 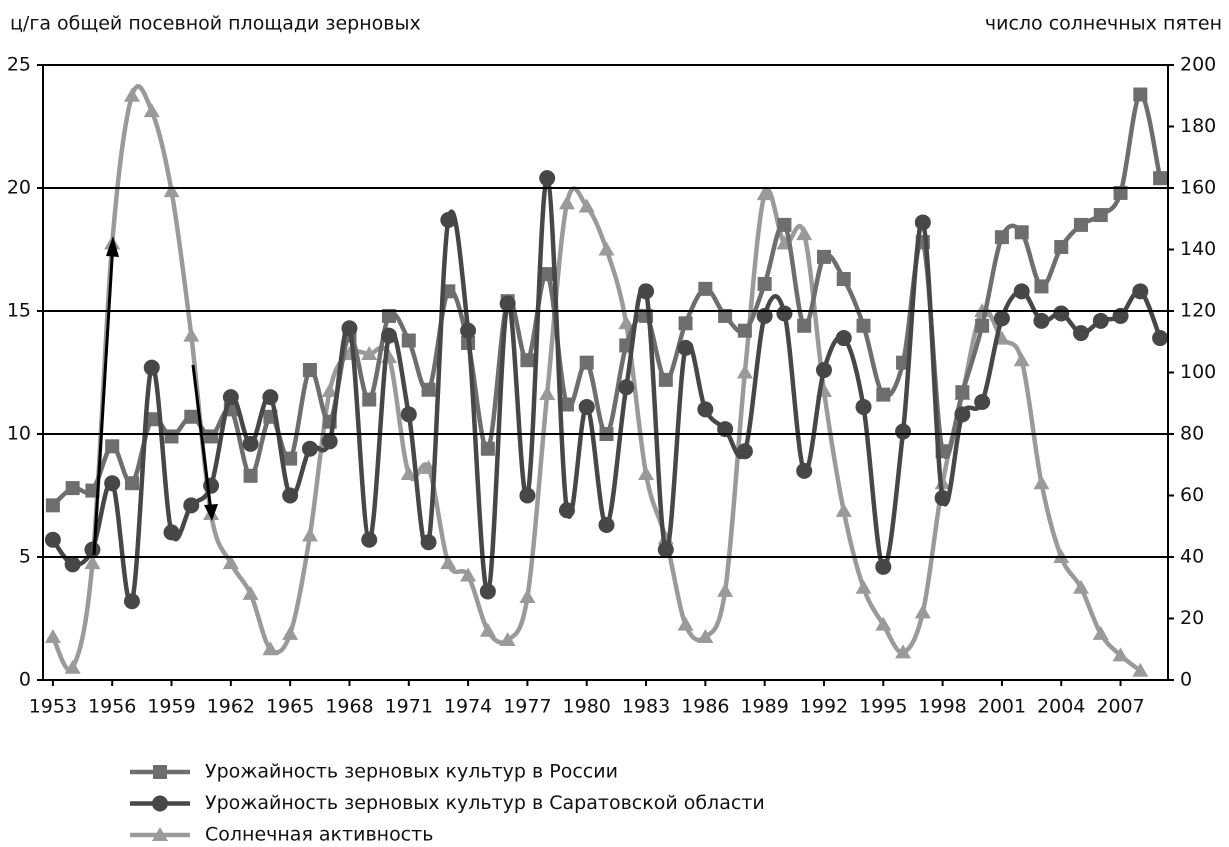 What do you see at coordinates (231, 707) in the screenshot?
I see `x-tick-label: 1962` at bounding box center [231, 707].